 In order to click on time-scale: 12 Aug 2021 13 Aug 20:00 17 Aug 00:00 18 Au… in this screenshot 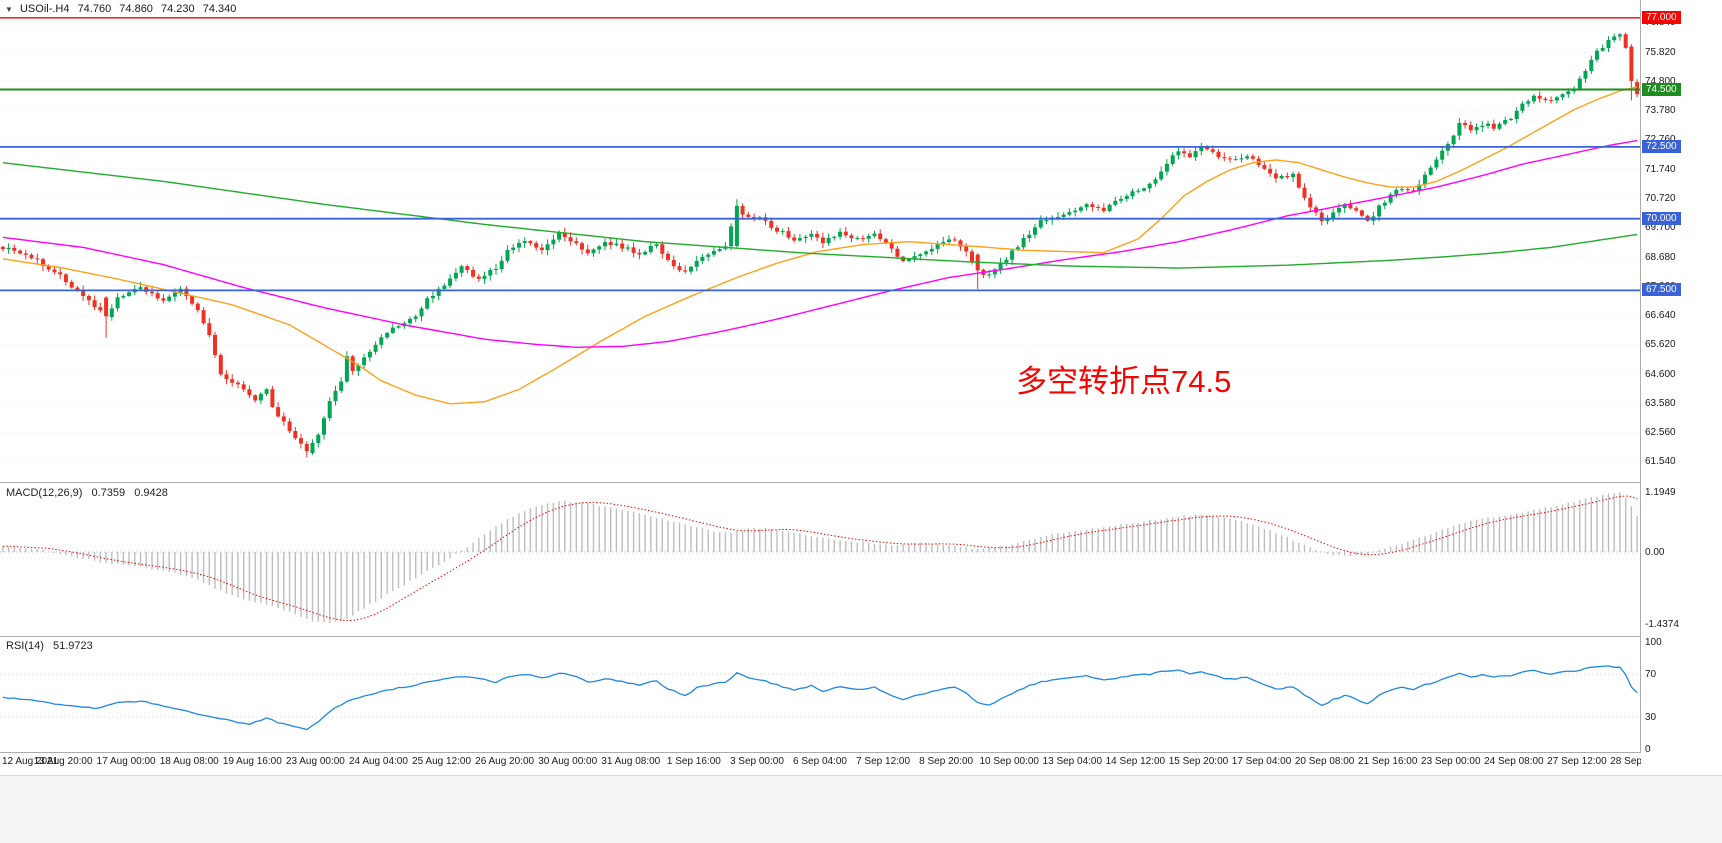, I will do `click(861, 764)`.